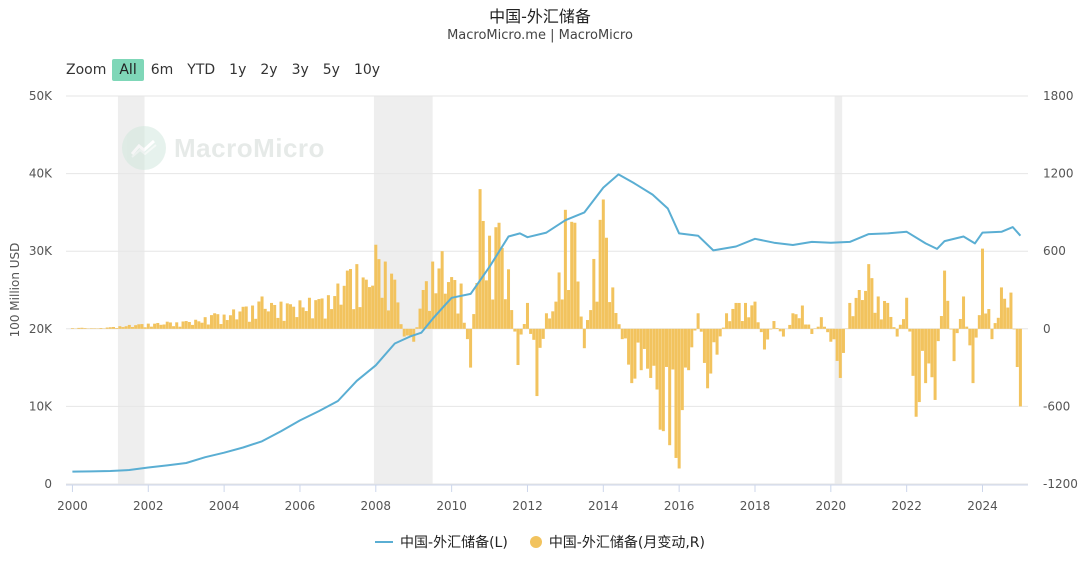  Describe the element at coordinates (48, 484) in the screenshot. I see `y-left-tick-label: 0` at that location.